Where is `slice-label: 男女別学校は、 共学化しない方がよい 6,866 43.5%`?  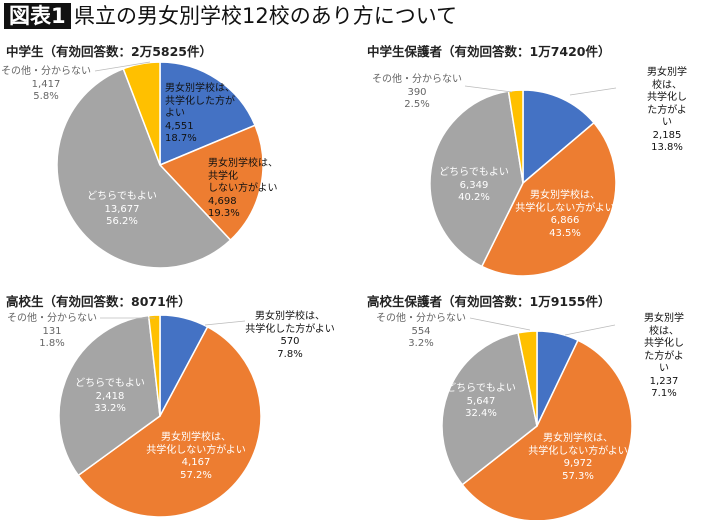 slice-label: 男女別学校は、 共学化しない方がよい 6,866 43.5% is located at coordinates (565, 214).